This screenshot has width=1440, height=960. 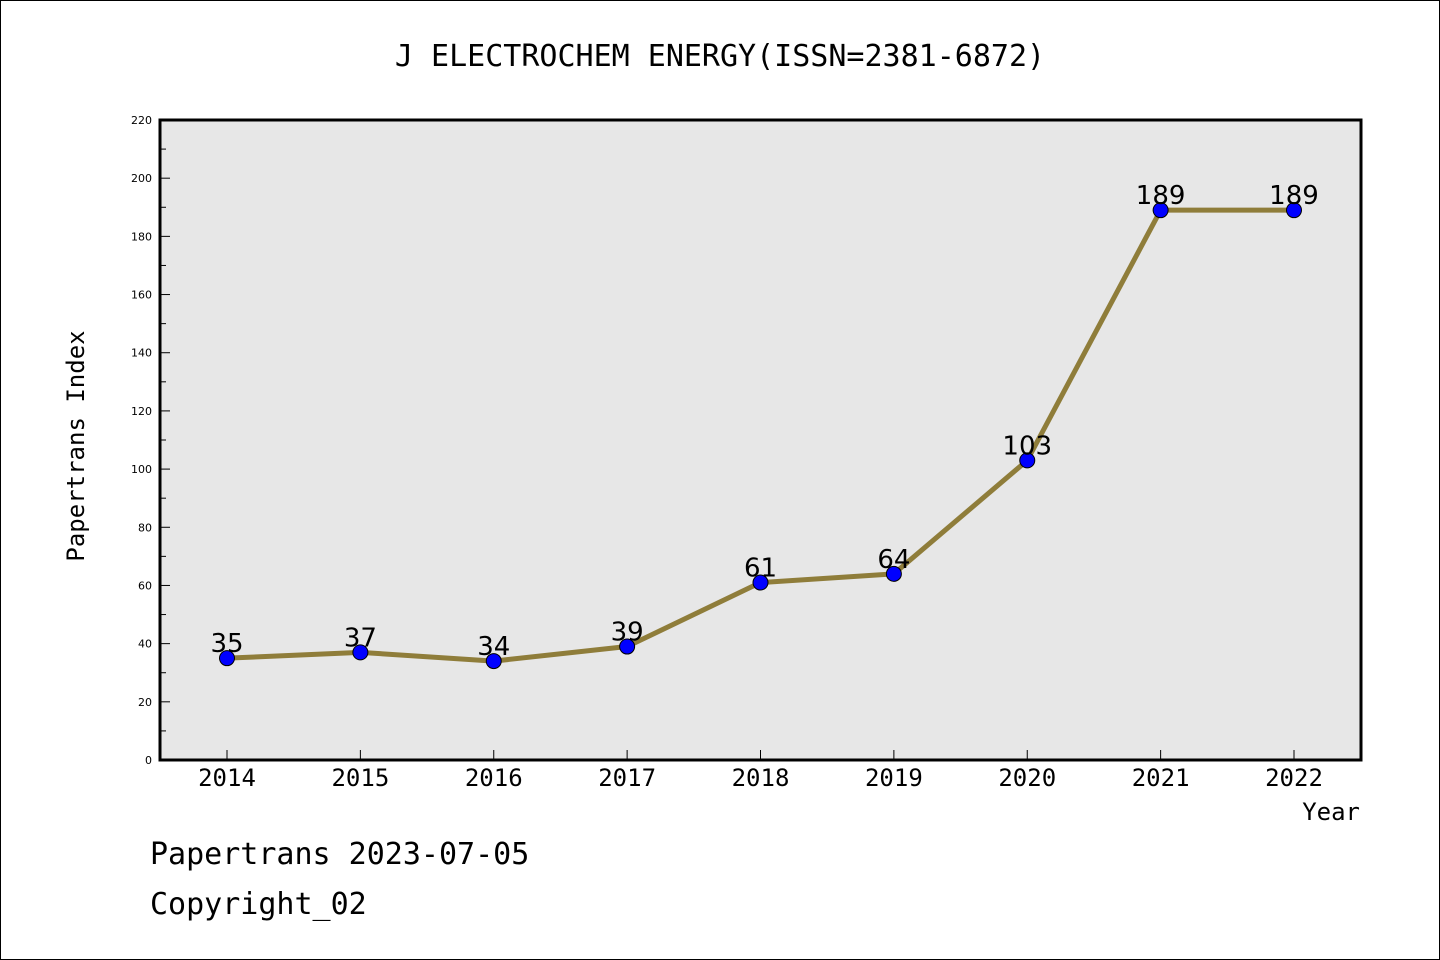 I want to click on y-tick-label: 200, so click(x=141, y=178).